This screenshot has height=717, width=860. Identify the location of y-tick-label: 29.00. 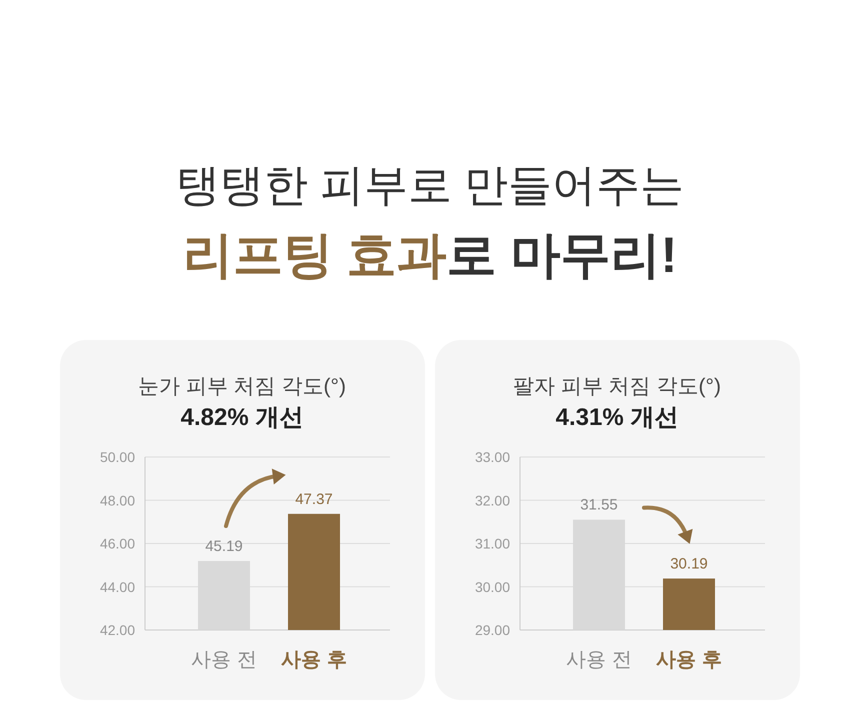
(492, 630).